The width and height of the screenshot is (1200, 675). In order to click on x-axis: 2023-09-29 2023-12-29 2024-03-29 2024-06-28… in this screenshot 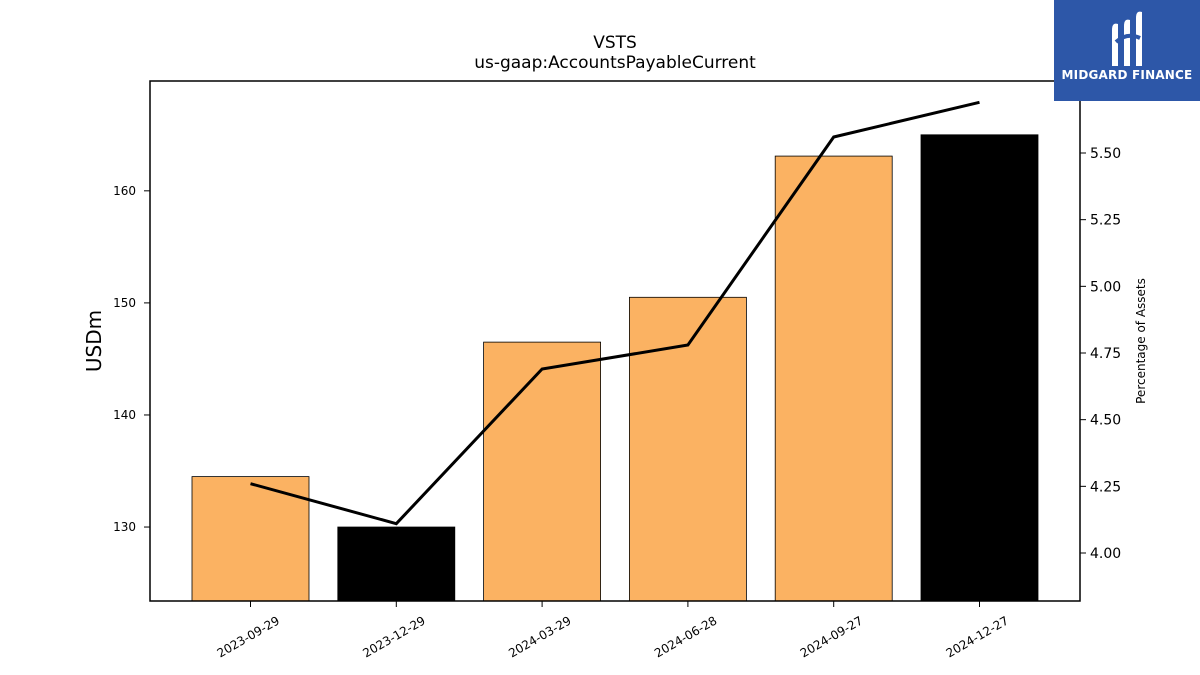, I will do `click(613, 630)`.